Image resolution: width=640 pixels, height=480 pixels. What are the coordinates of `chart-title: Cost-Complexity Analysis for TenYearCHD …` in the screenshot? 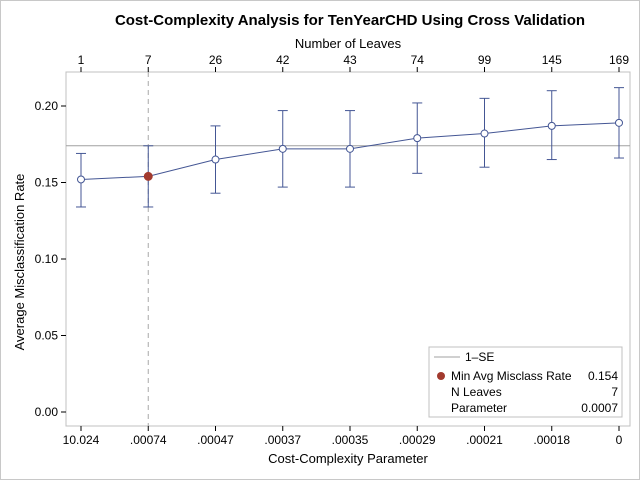 It's located at (350, 20).